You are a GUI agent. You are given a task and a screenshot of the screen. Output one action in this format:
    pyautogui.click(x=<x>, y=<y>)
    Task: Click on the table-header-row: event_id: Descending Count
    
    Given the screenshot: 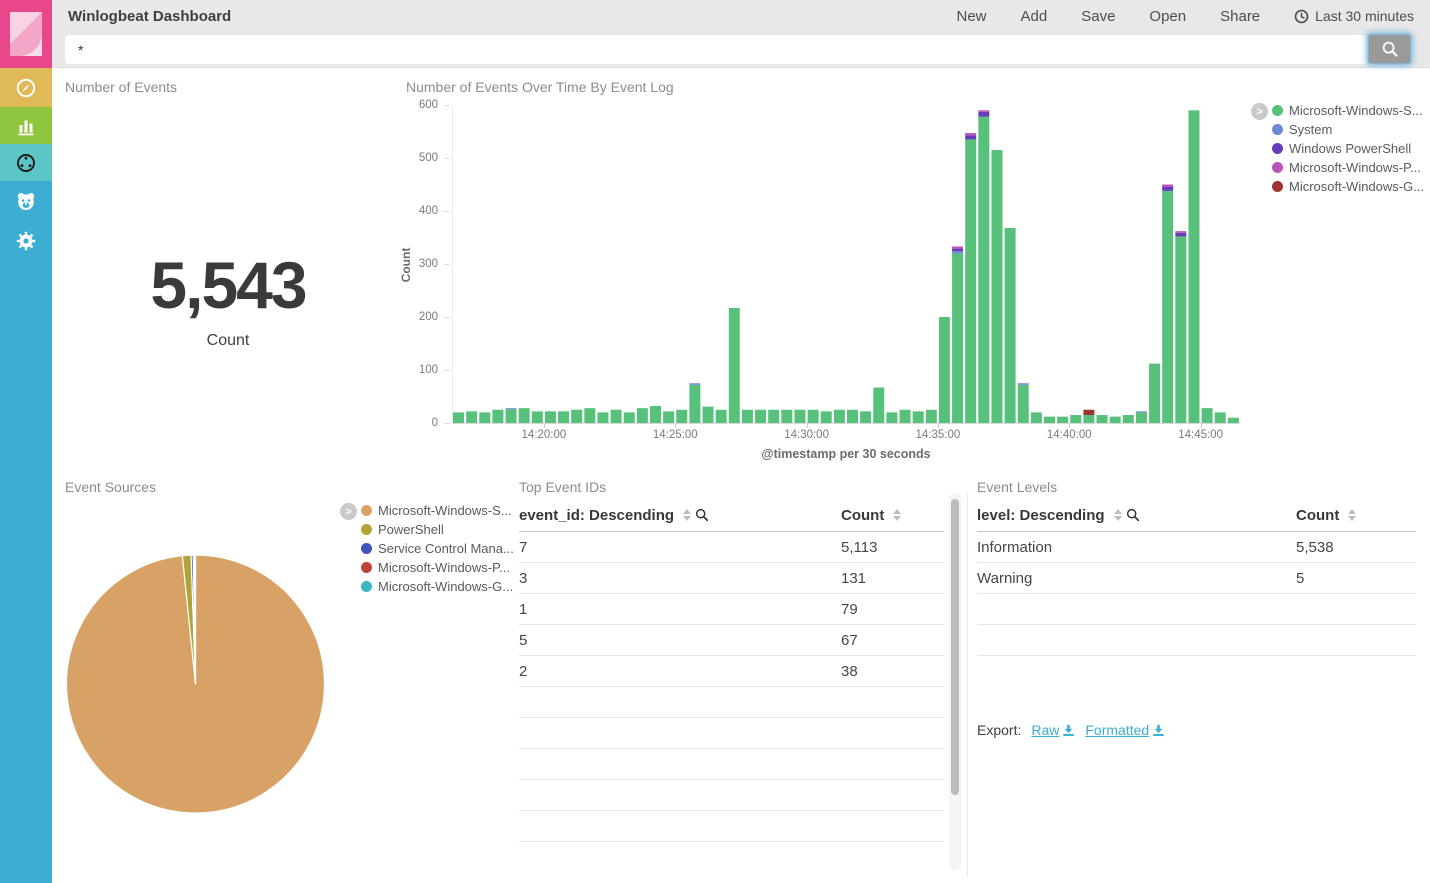 What is the action you would take?
    pyautogui.click(x=731, y=515)
    